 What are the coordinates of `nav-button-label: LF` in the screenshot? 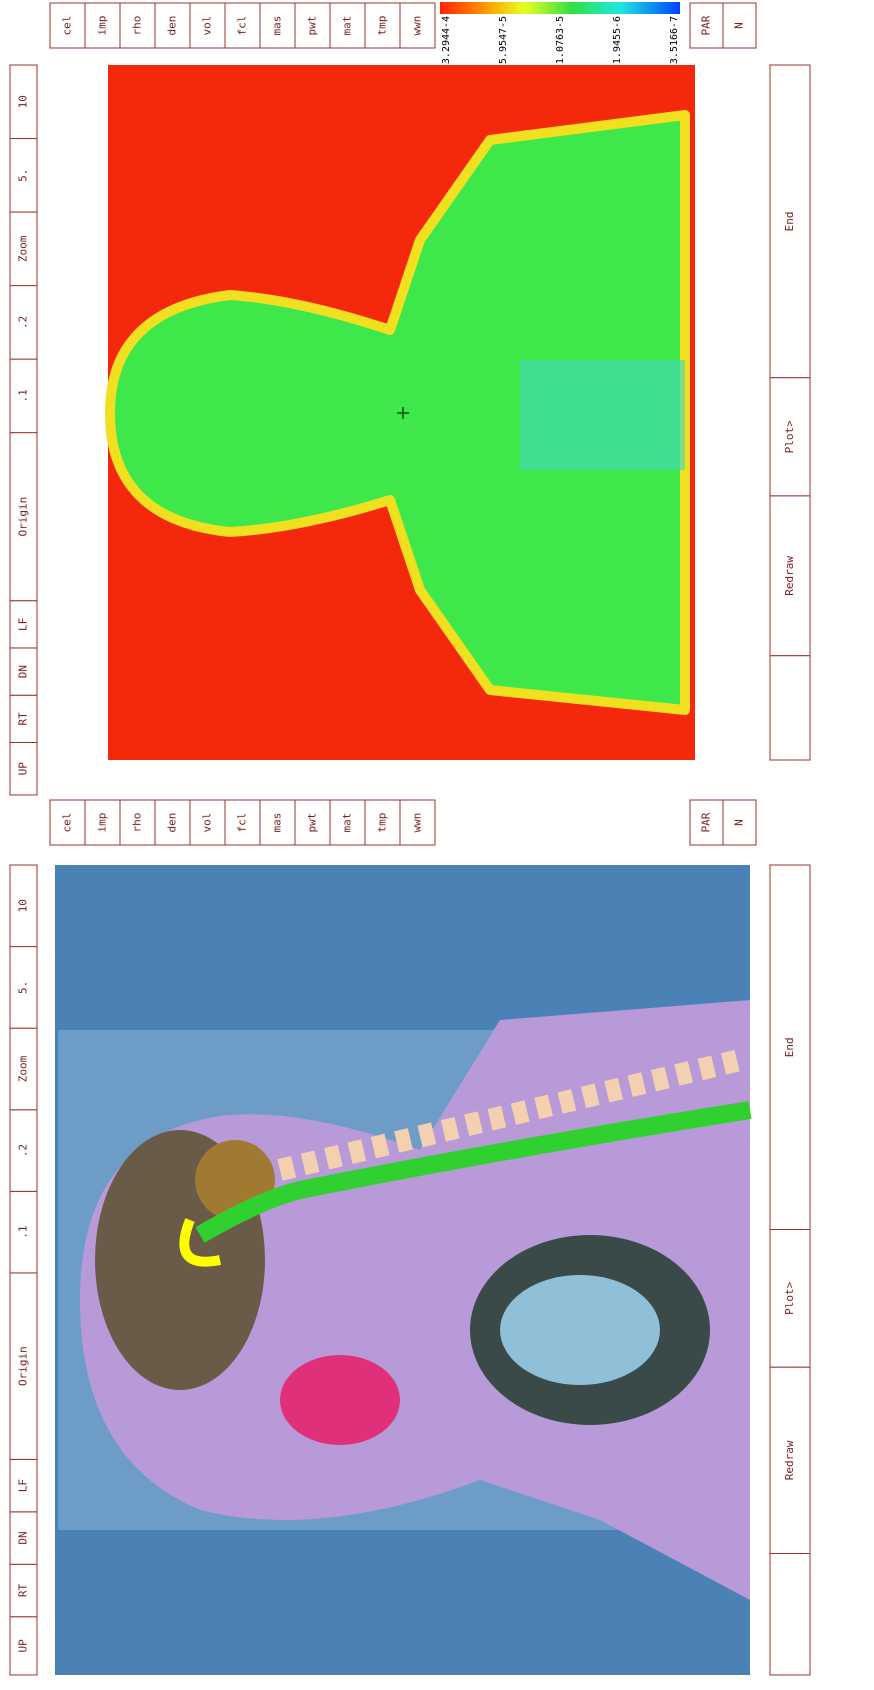 It's located at (23, 624).